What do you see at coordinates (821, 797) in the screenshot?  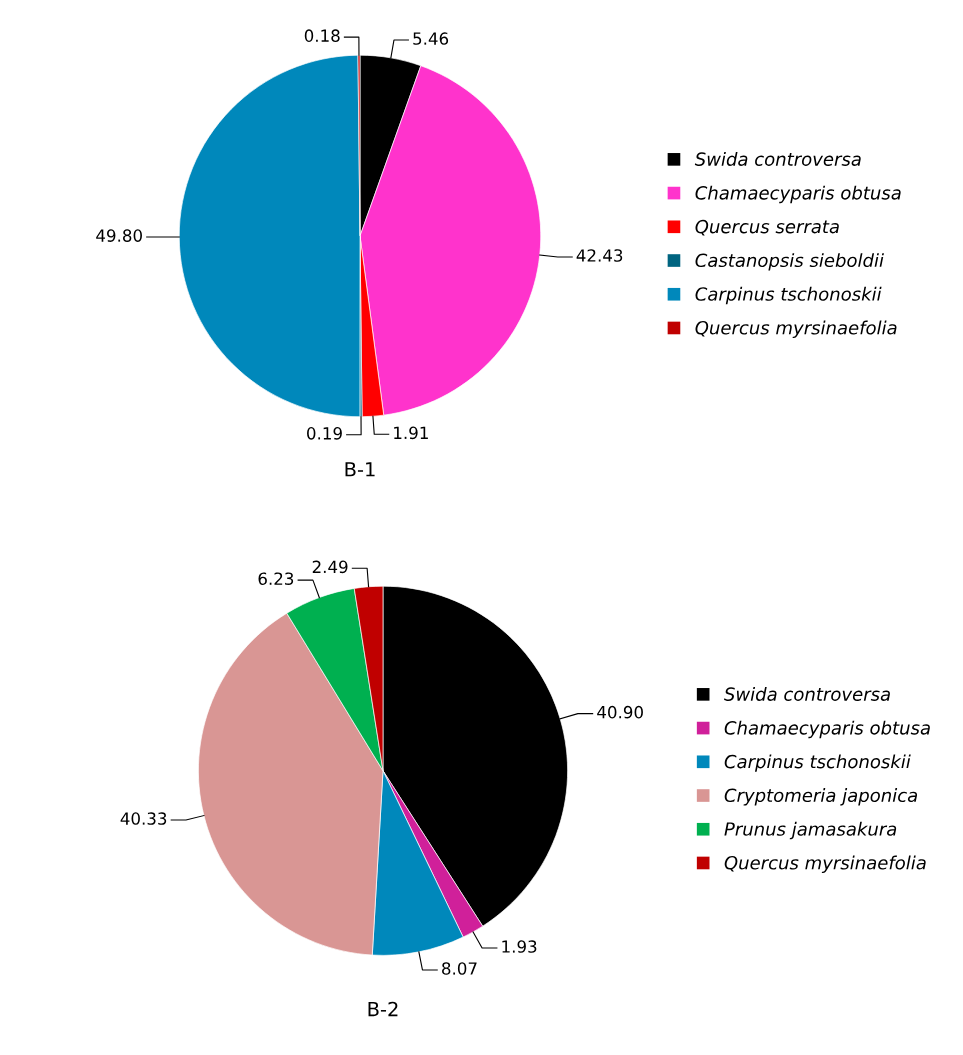 I see `legend-label: Cryptomeria japonica` at bounding box center [821, 797].